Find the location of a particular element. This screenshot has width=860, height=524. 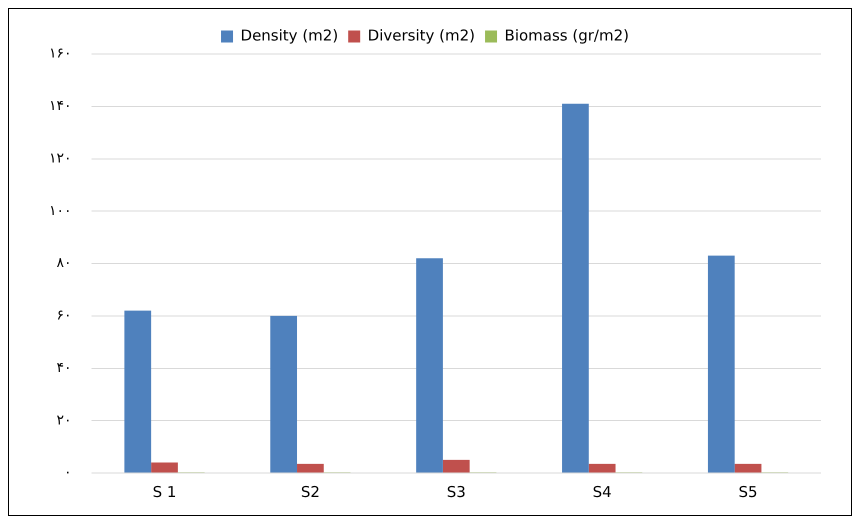

y-tick-label: ۲۰ is located at coordinates (64, 420).